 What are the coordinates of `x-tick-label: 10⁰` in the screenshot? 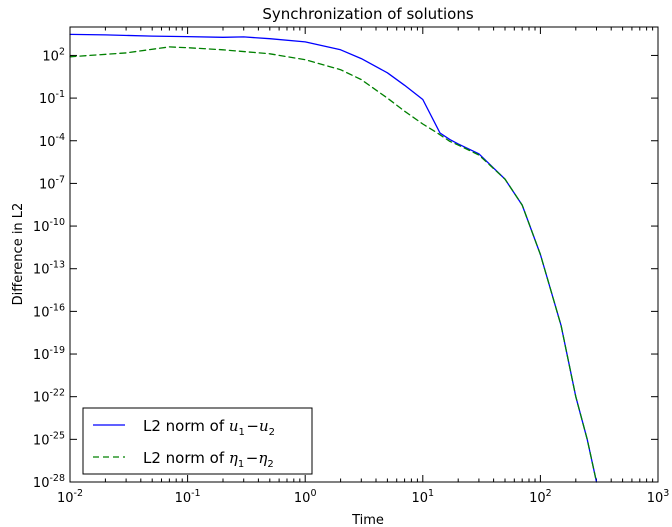 It's located at (305, 497).